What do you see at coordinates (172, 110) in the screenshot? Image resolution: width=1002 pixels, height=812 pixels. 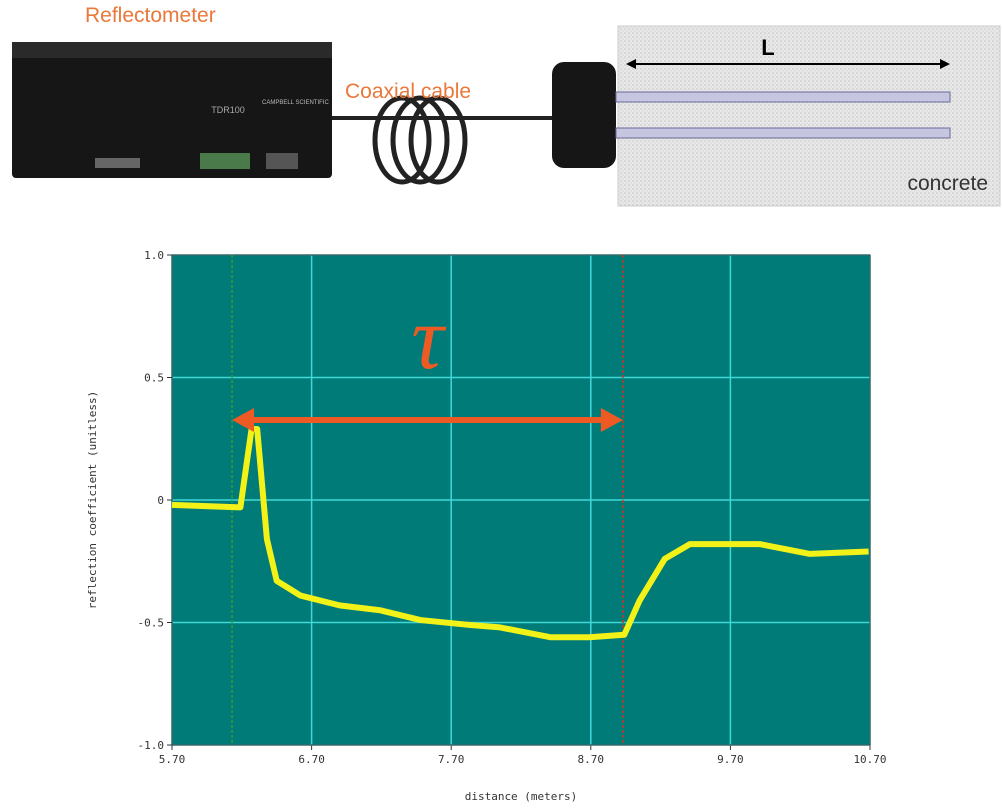 I see `reflectometer` at bounding box center [172, 110].